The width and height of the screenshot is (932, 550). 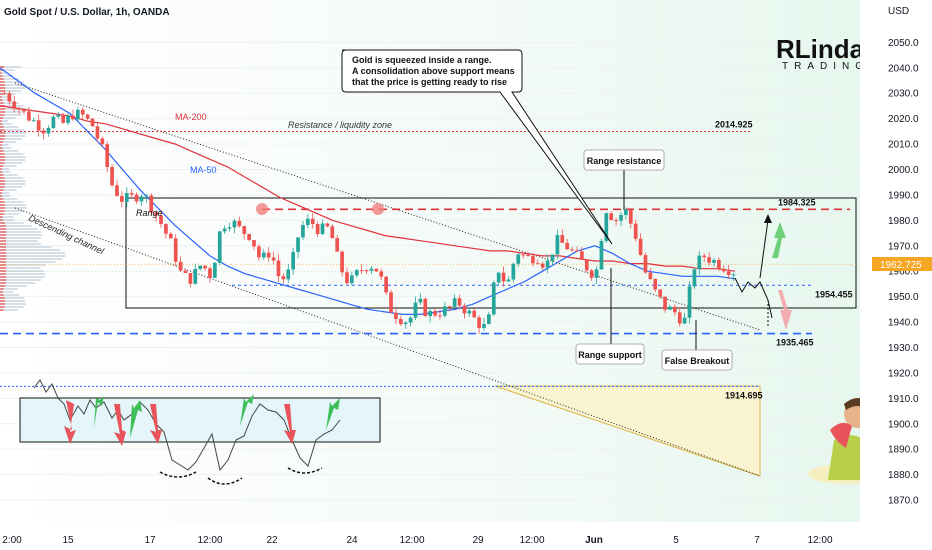 I want to click on ma50-label: MA-50, so click(x=203, y=170).